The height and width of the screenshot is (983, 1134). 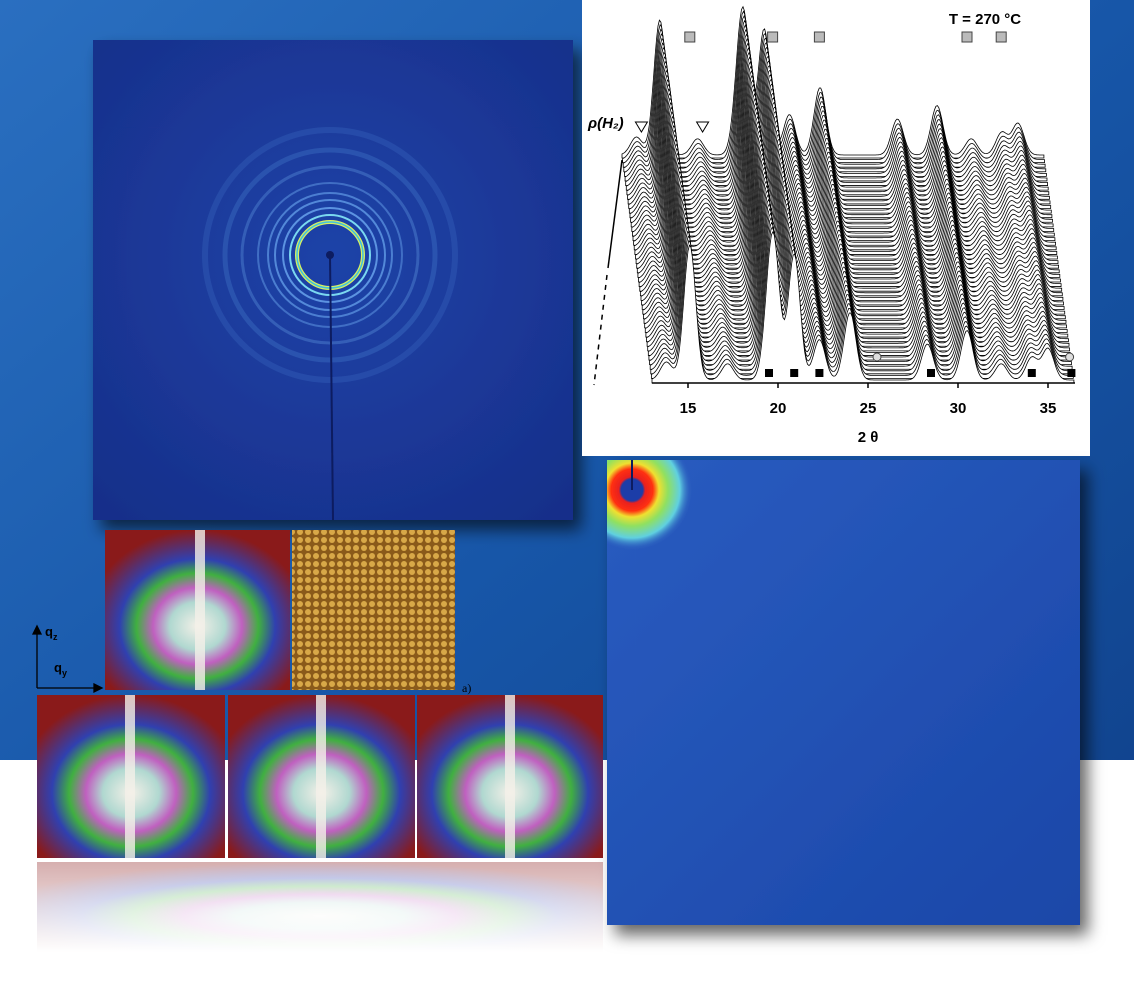 I want to click on x-axis-label: 2 θ, so click(x=868, y=437).